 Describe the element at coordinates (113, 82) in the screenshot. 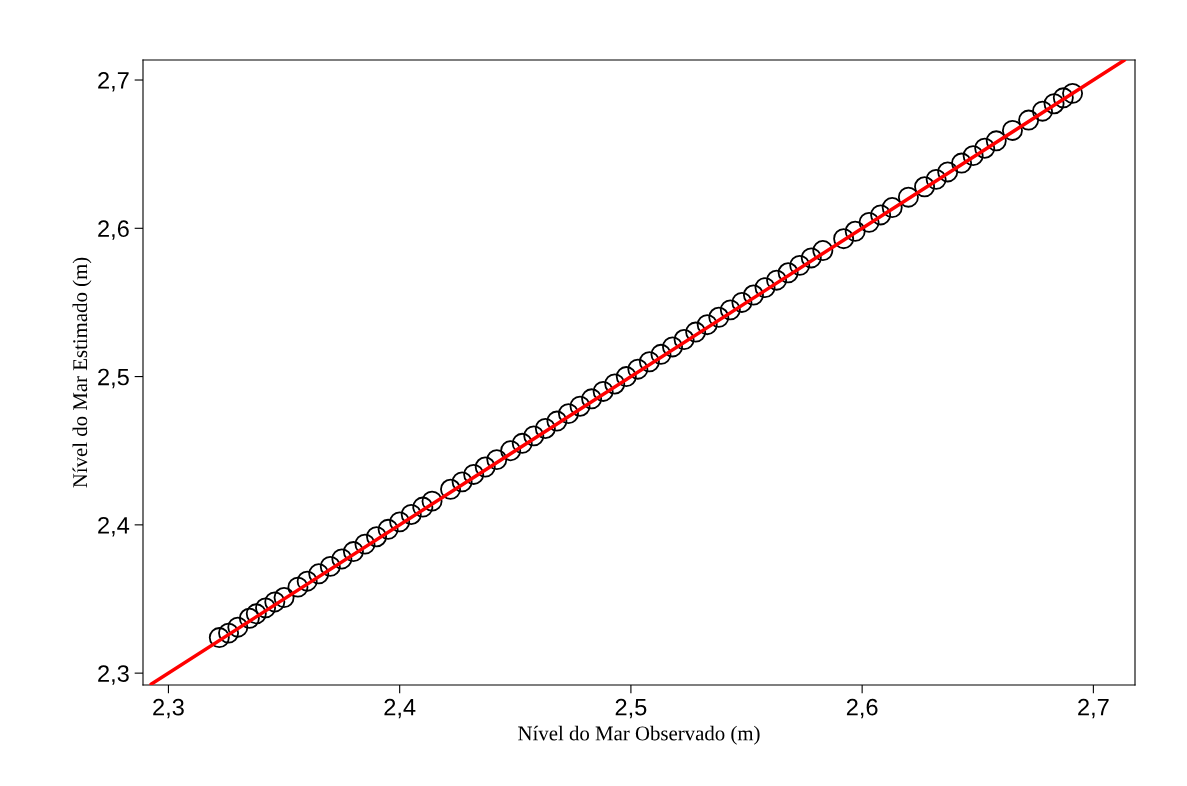

I see `y-tick-label: 2,7` at that location.